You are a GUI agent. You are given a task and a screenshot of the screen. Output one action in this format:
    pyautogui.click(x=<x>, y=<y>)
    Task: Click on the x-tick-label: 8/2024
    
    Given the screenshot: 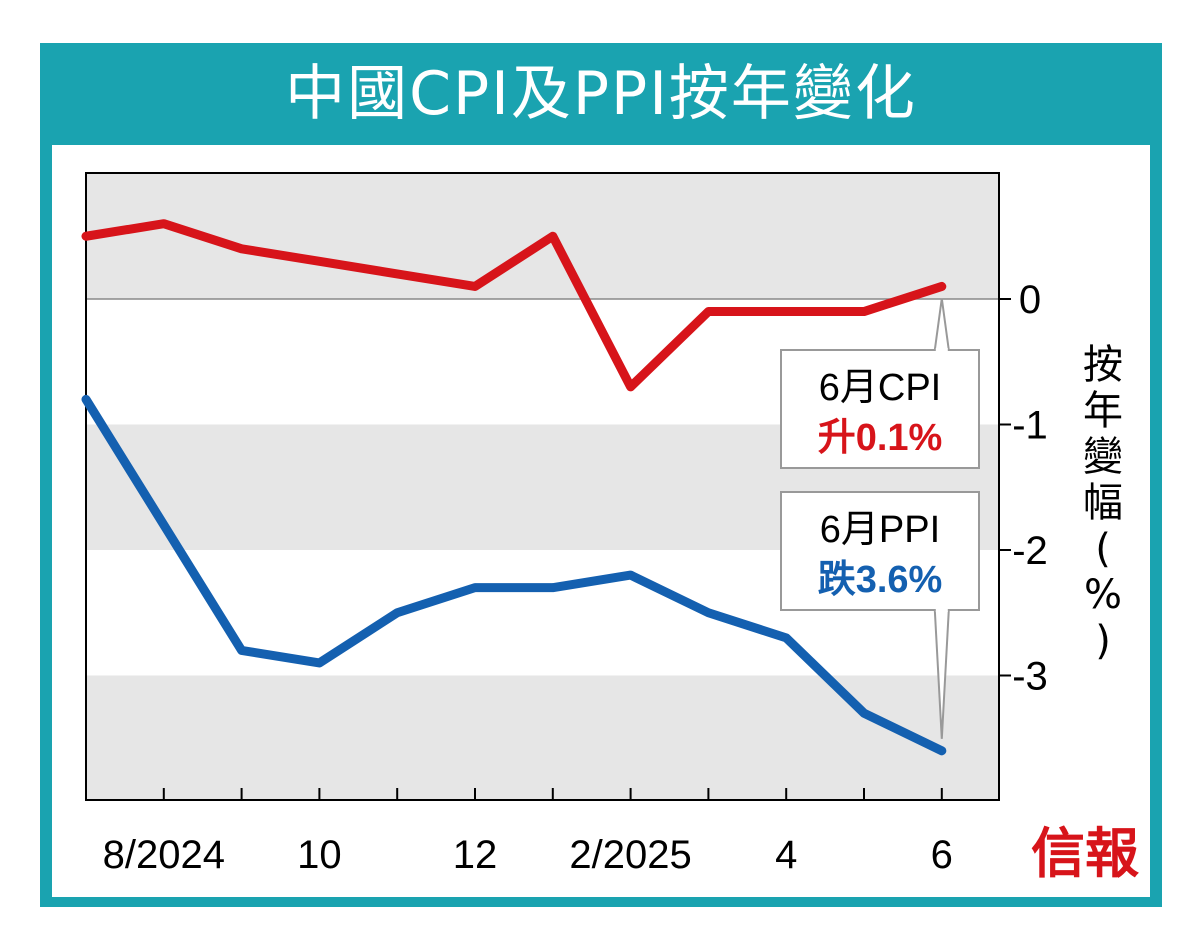 What is the action you would take?
    pyautogui.click(x=164, y=855)
    